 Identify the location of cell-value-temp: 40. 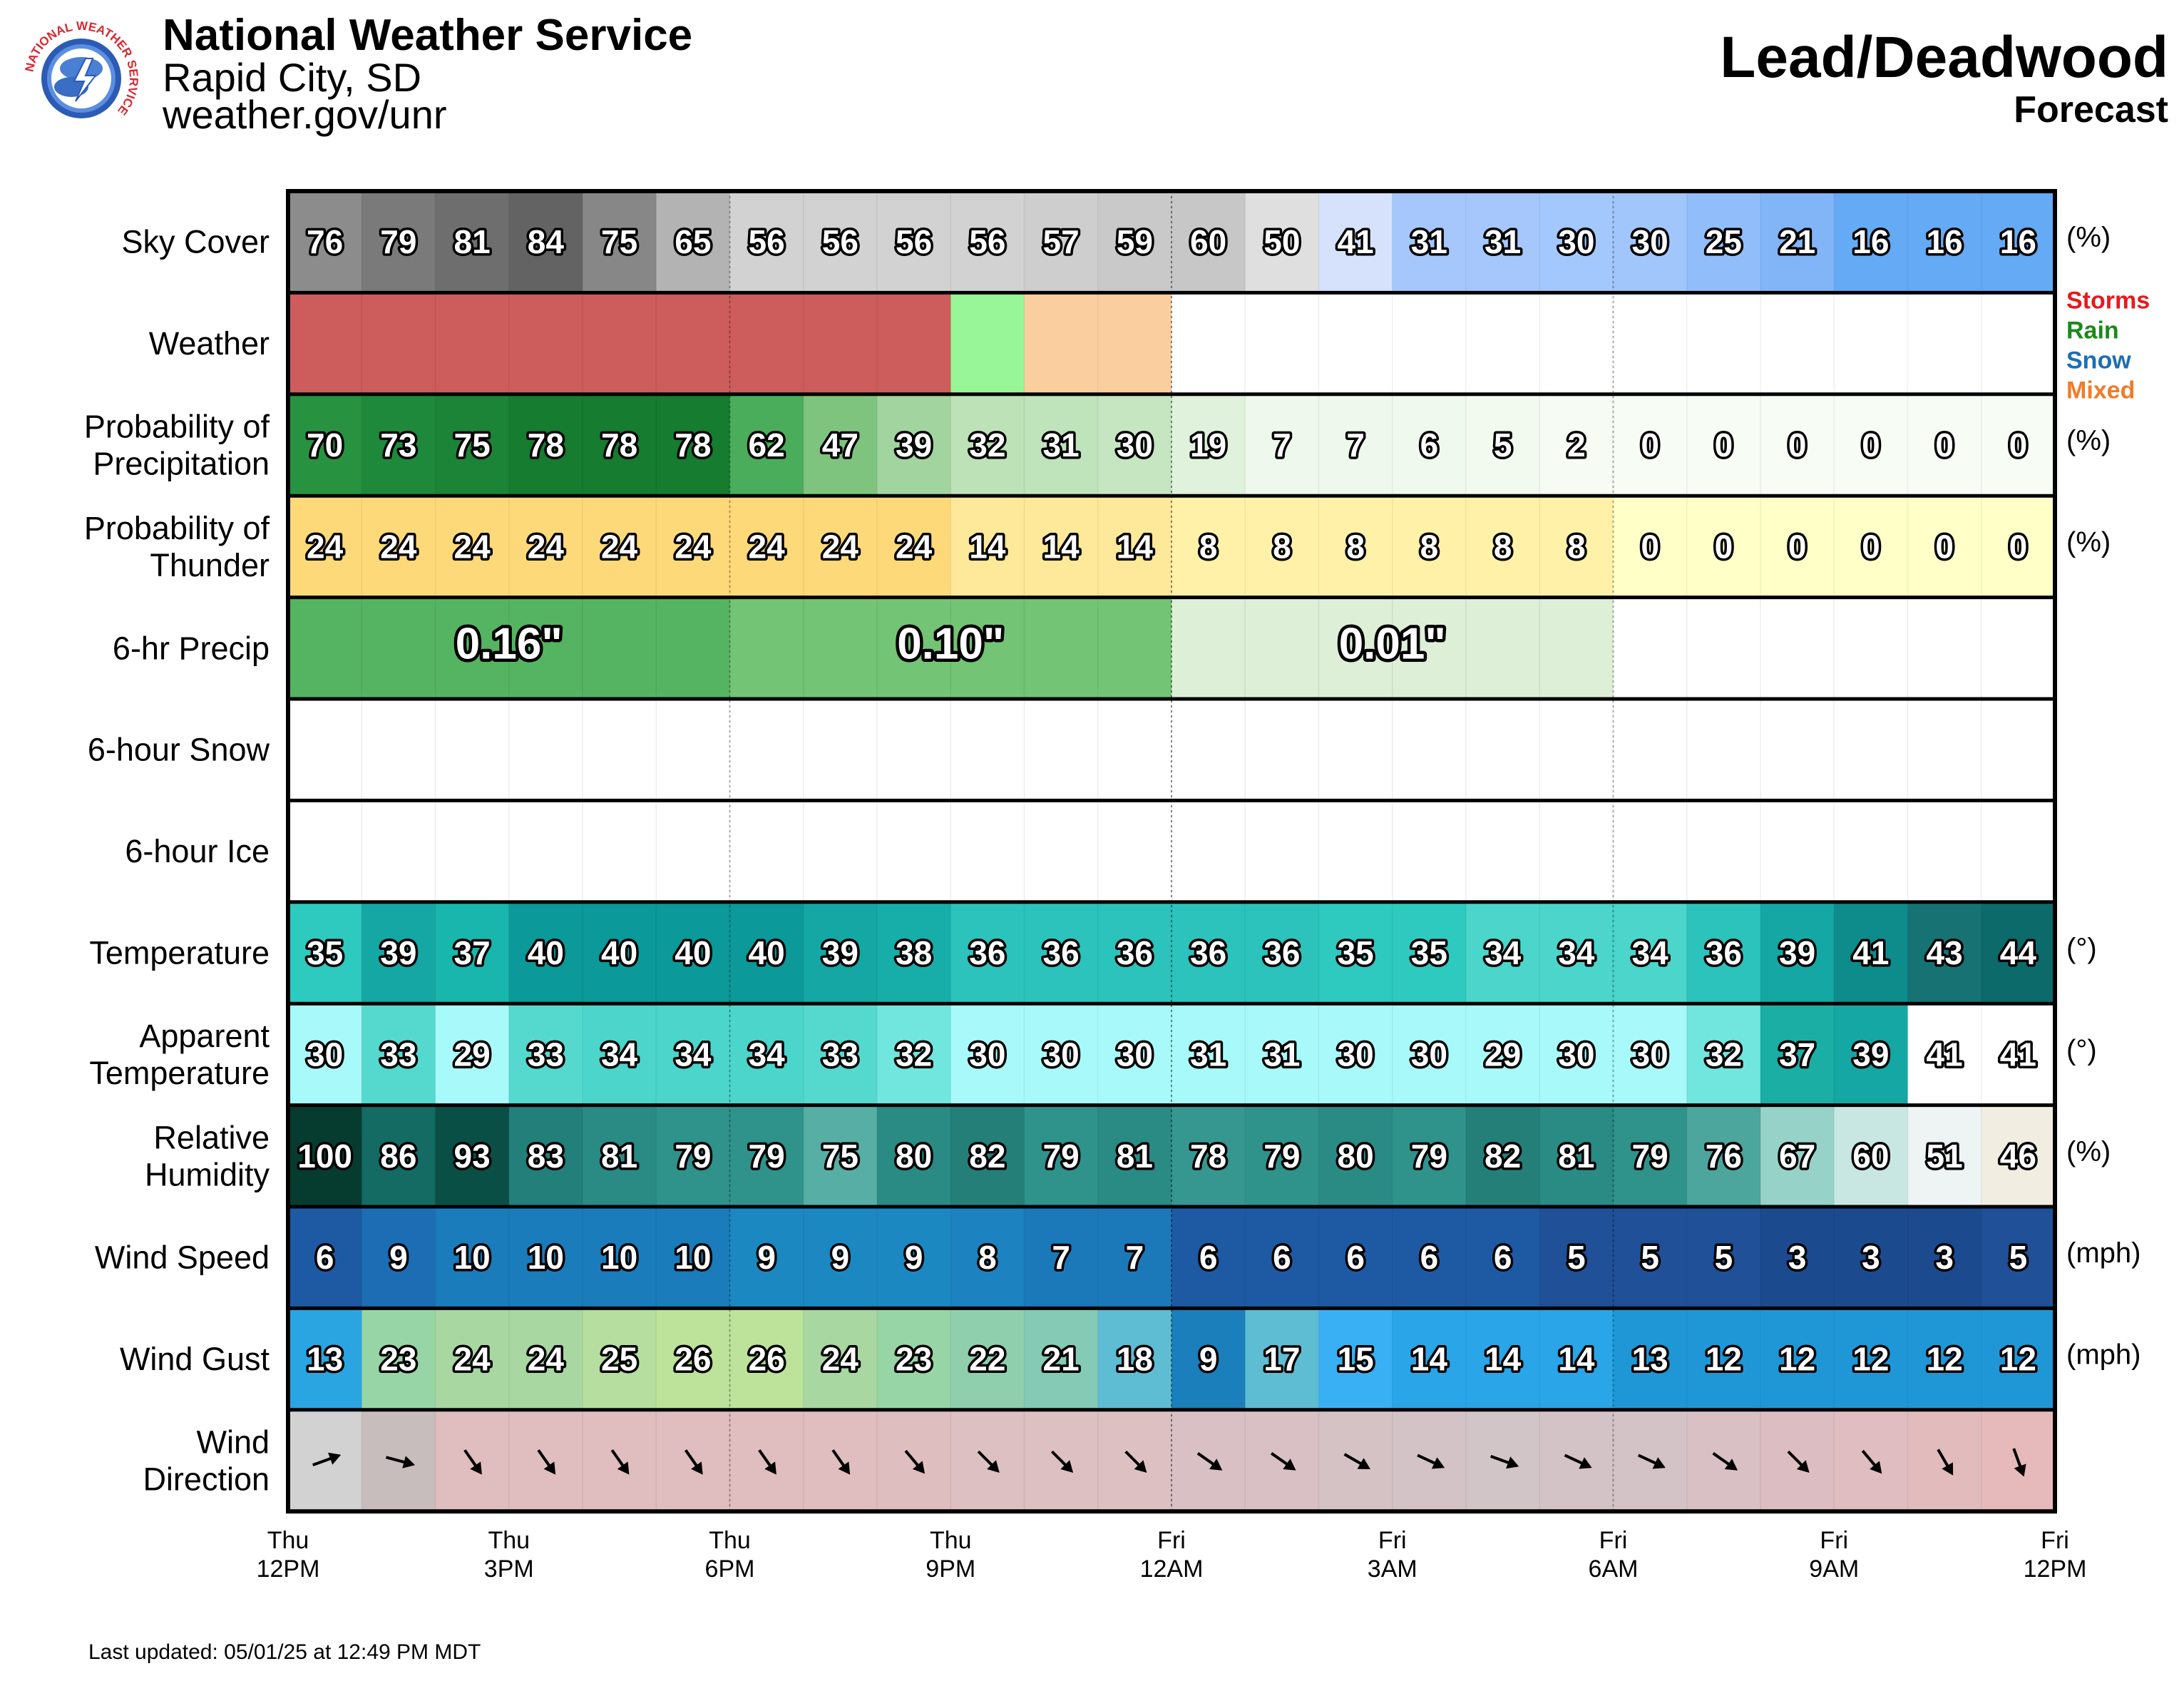
(767, 952).